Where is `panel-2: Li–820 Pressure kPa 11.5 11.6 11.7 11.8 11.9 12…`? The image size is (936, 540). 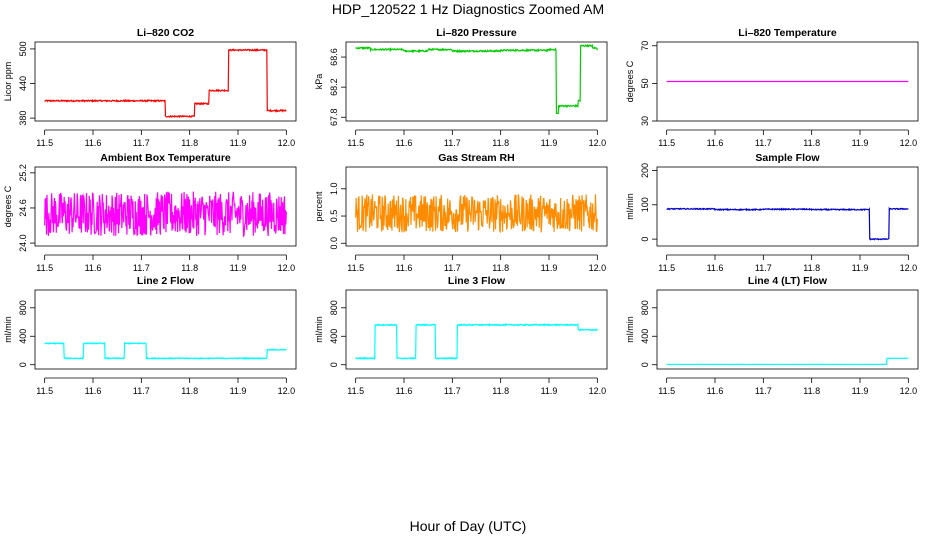 panel-2: Li–820 Pressure kPa 11.5 11.6 11.7 11.8 11.9 12… is located at coordinates (461, 87).